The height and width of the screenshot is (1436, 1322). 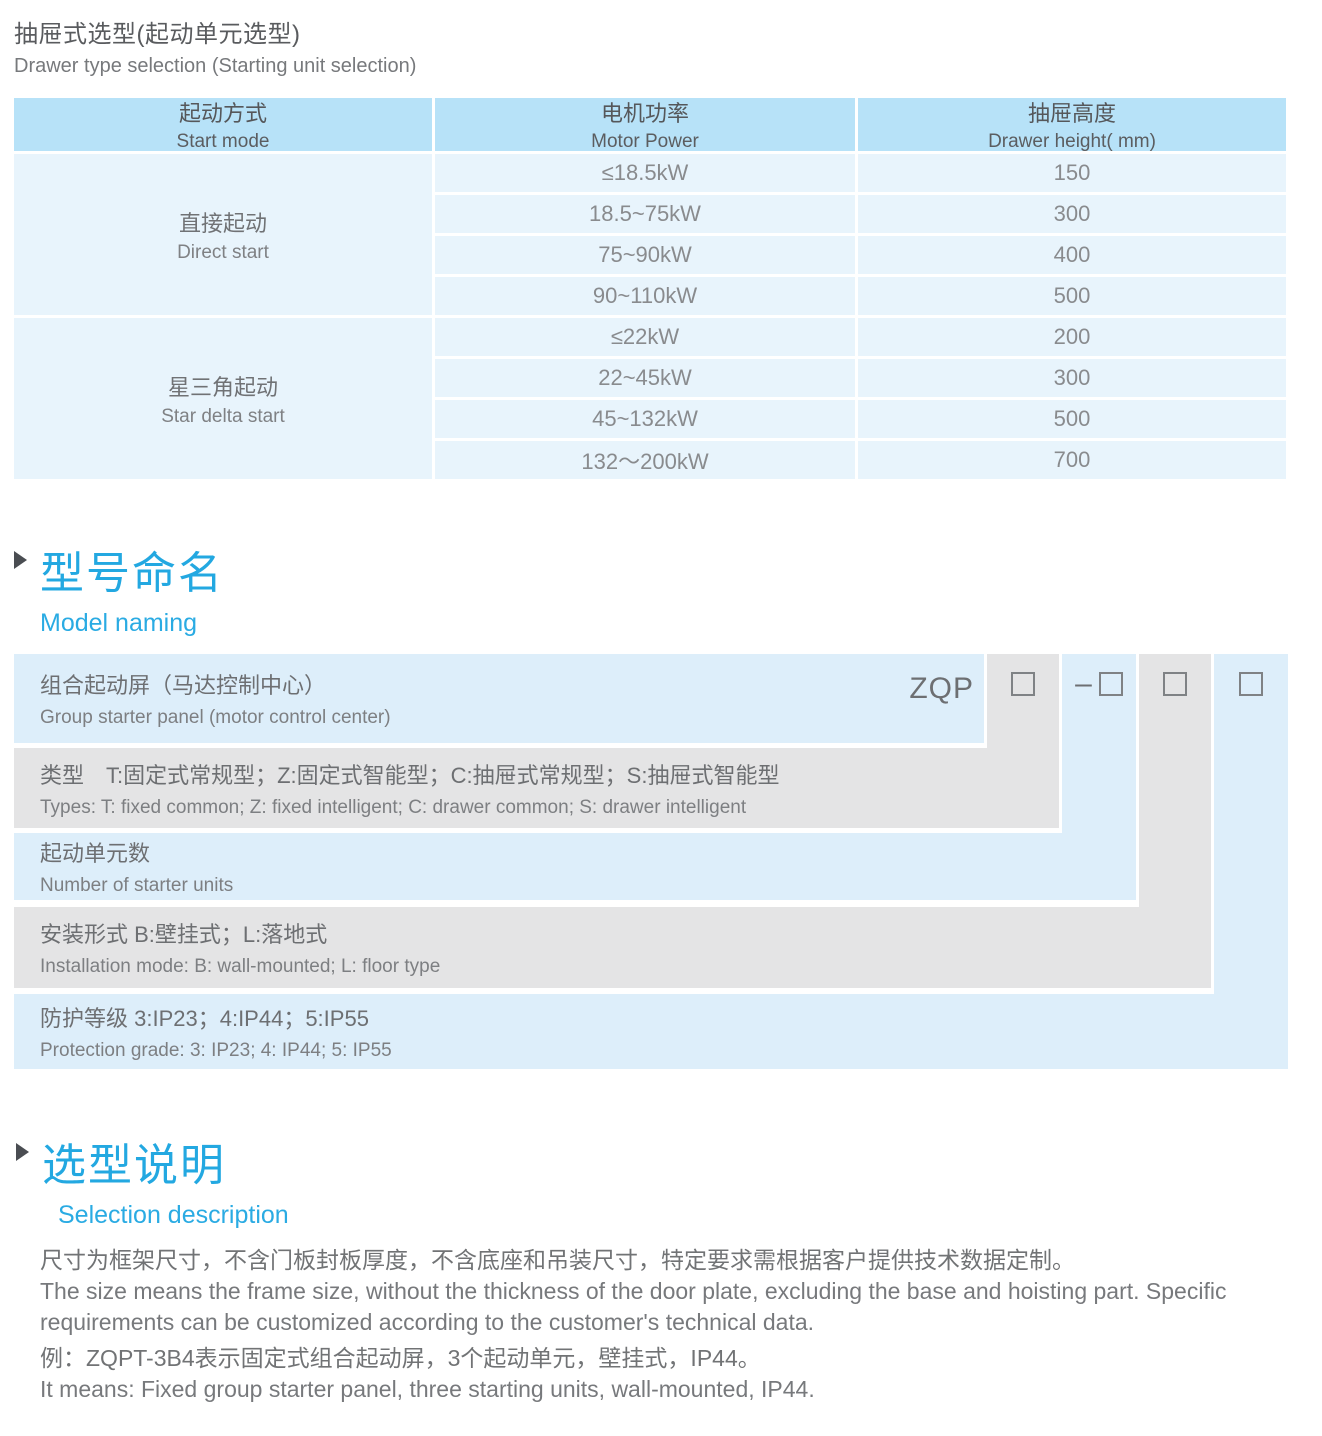 I want to click on ladder-row-starter-units: 起动单元数 Number of starter units, so click(x=575, y=866).